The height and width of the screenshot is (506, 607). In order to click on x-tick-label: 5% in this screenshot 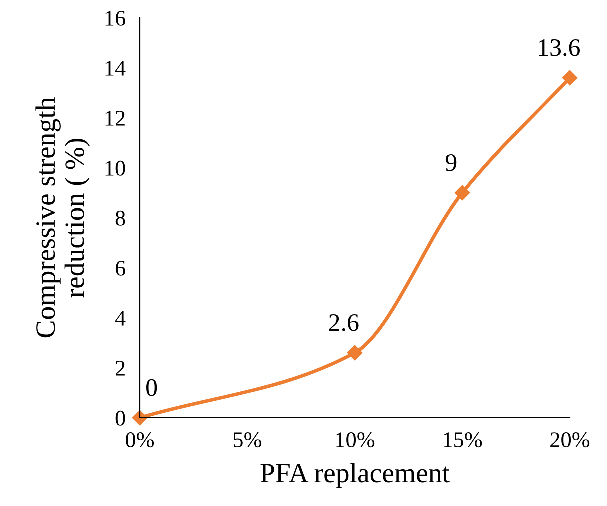, I will do `click(248, 440)`.